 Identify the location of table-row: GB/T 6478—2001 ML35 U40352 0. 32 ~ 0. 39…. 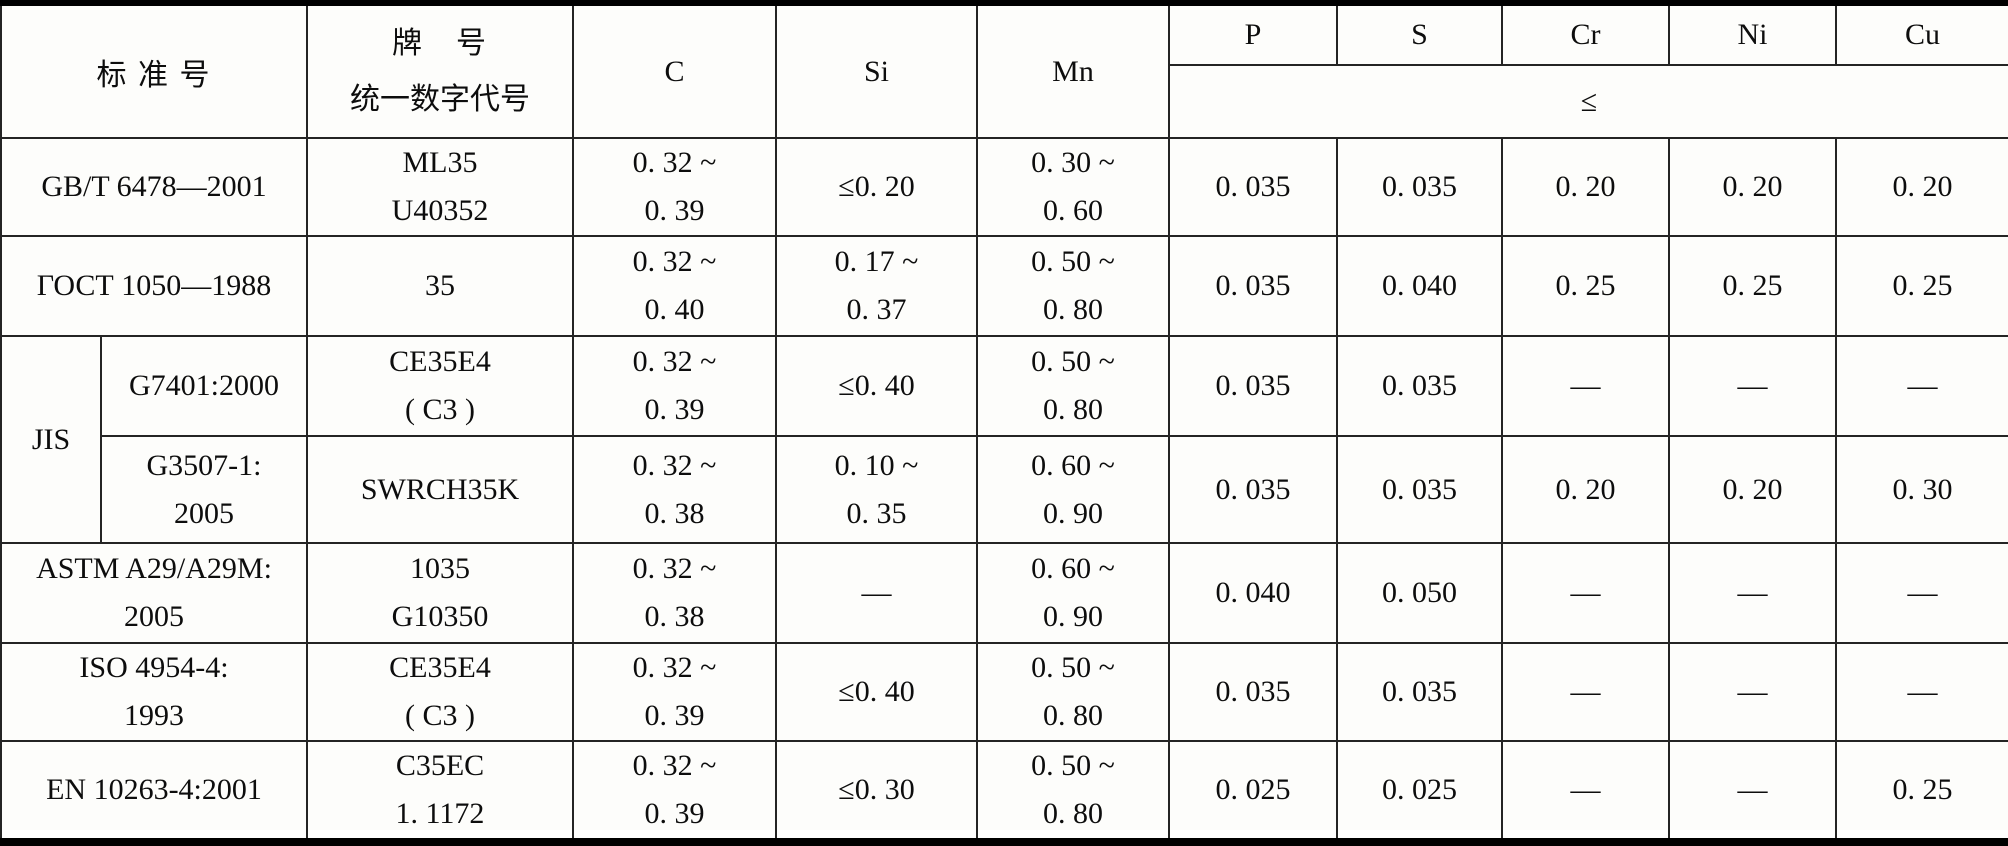
(1004, 187).